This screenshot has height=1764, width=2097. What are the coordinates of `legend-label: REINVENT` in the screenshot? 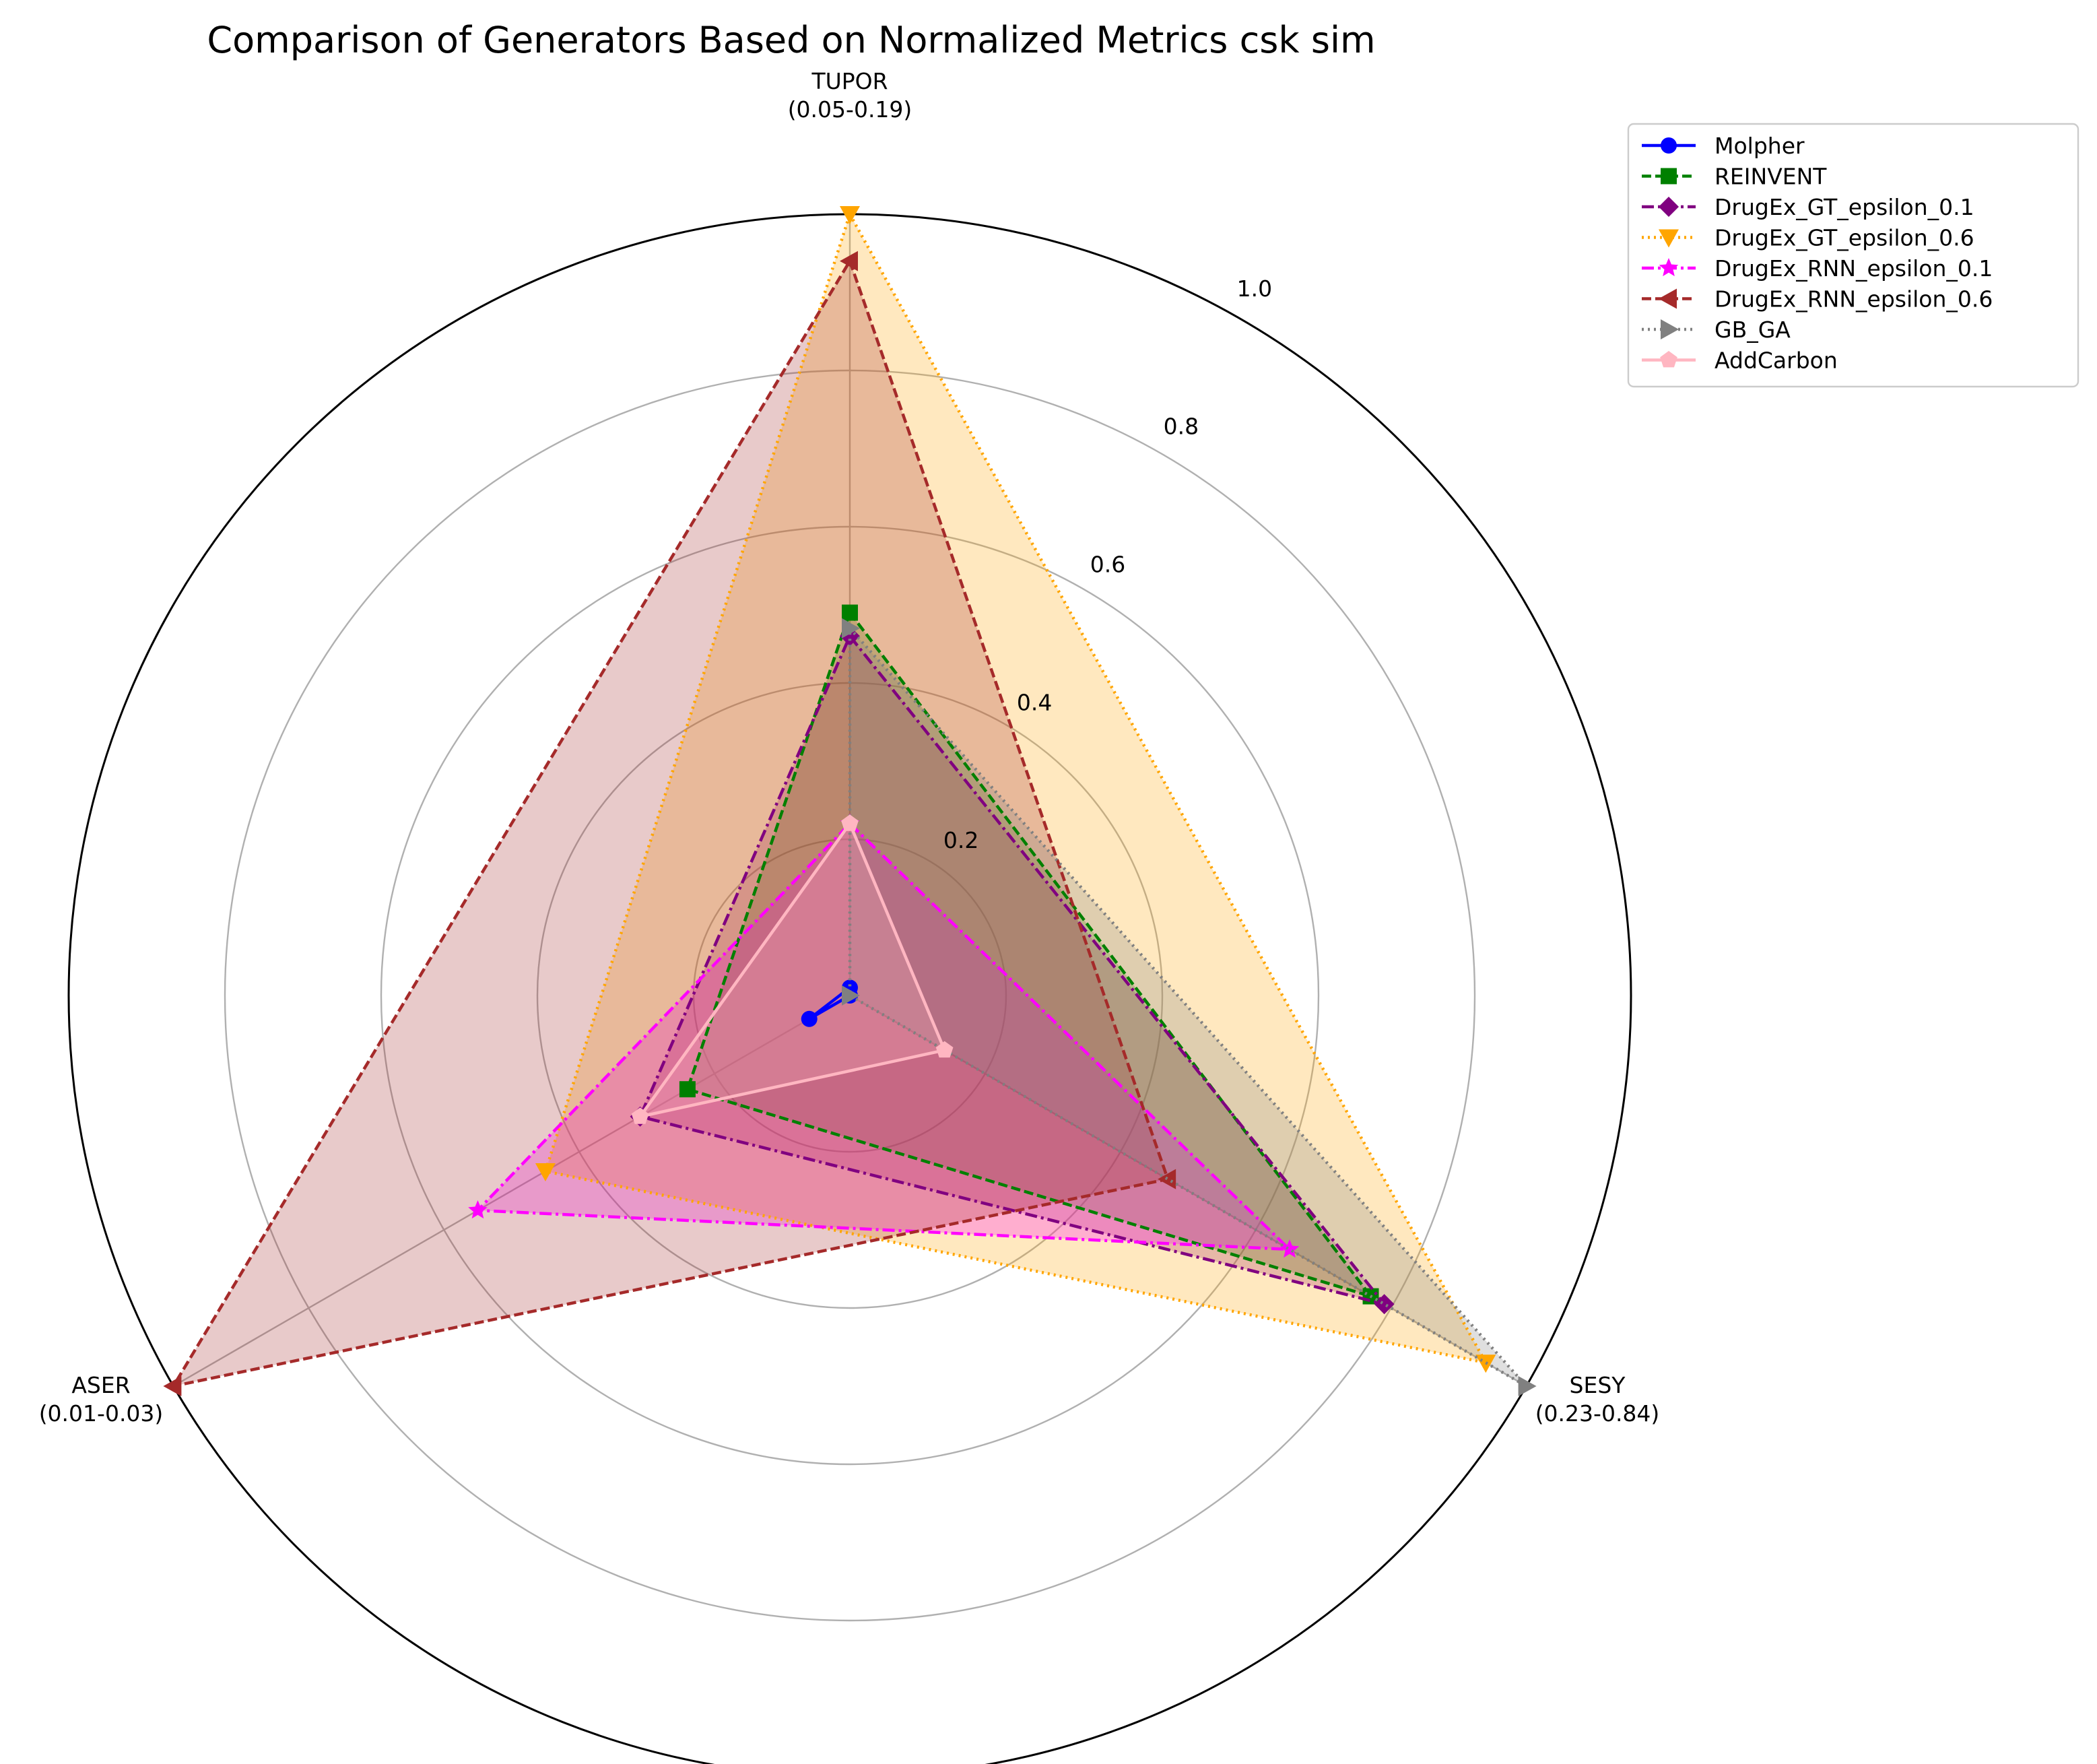 It's located at (1771, 177).